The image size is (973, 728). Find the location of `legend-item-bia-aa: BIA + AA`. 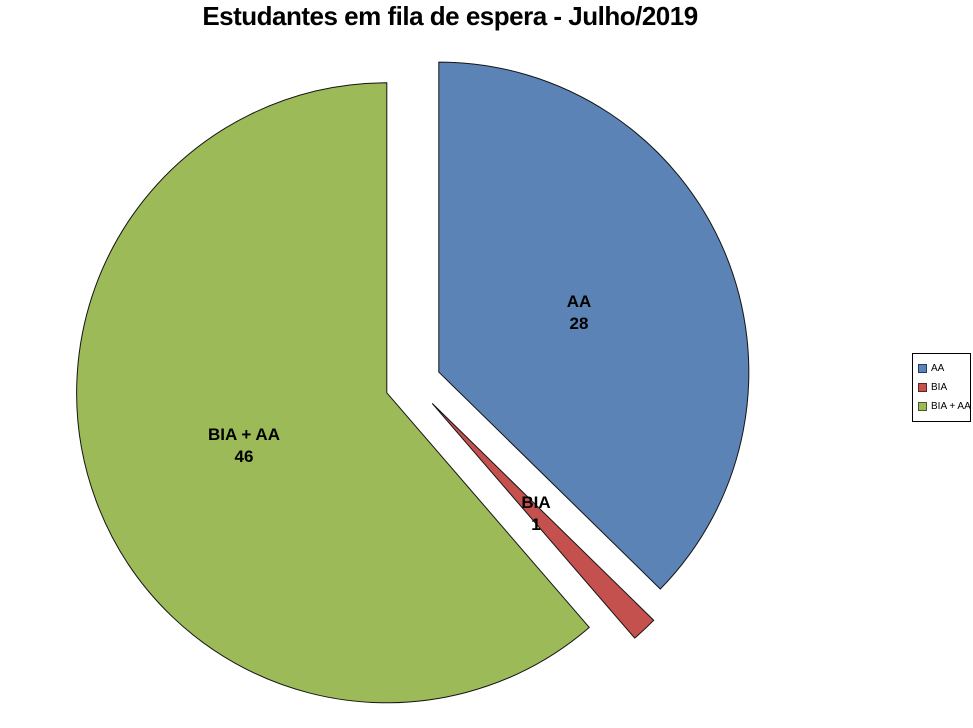

legend-item-bia-aa: BIA + AA is located at coordinates (944, 406).